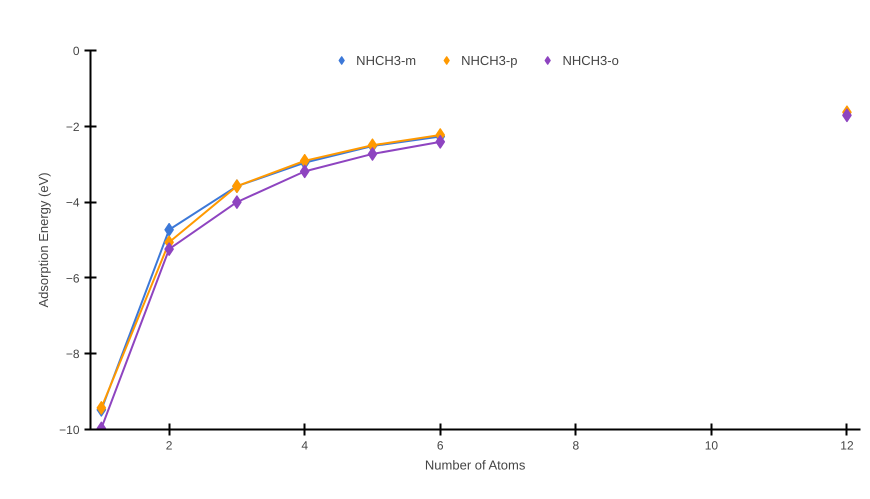 The height and width of the screenshot is (499, 870). I want to click on x-tick-label: 8, so click(576, 445).